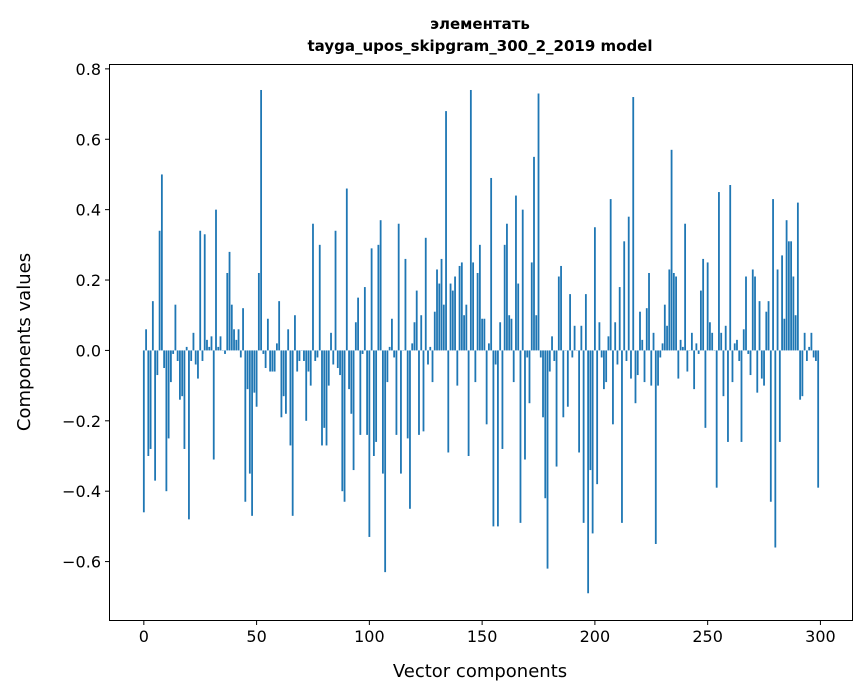  I want to click on y-tick-label: −0.2, so click(81, 421).